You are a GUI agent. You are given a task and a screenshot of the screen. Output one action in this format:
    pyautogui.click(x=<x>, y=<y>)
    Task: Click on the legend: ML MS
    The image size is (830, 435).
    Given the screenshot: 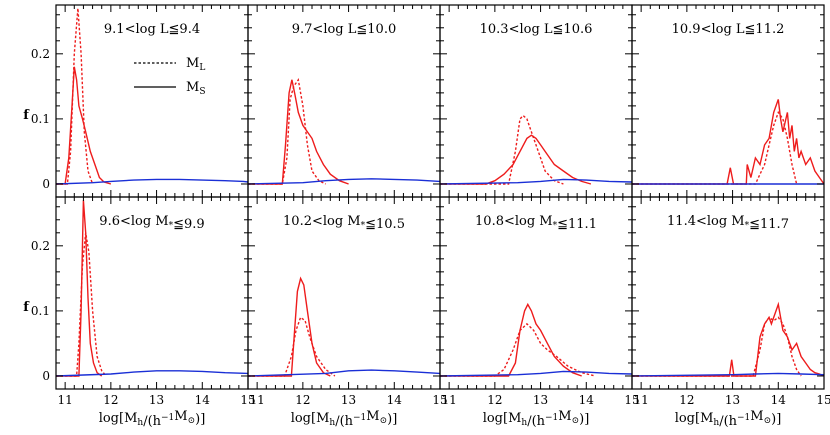 What is the action you would take?
    pyautogui.click(x=169, y=76)
    